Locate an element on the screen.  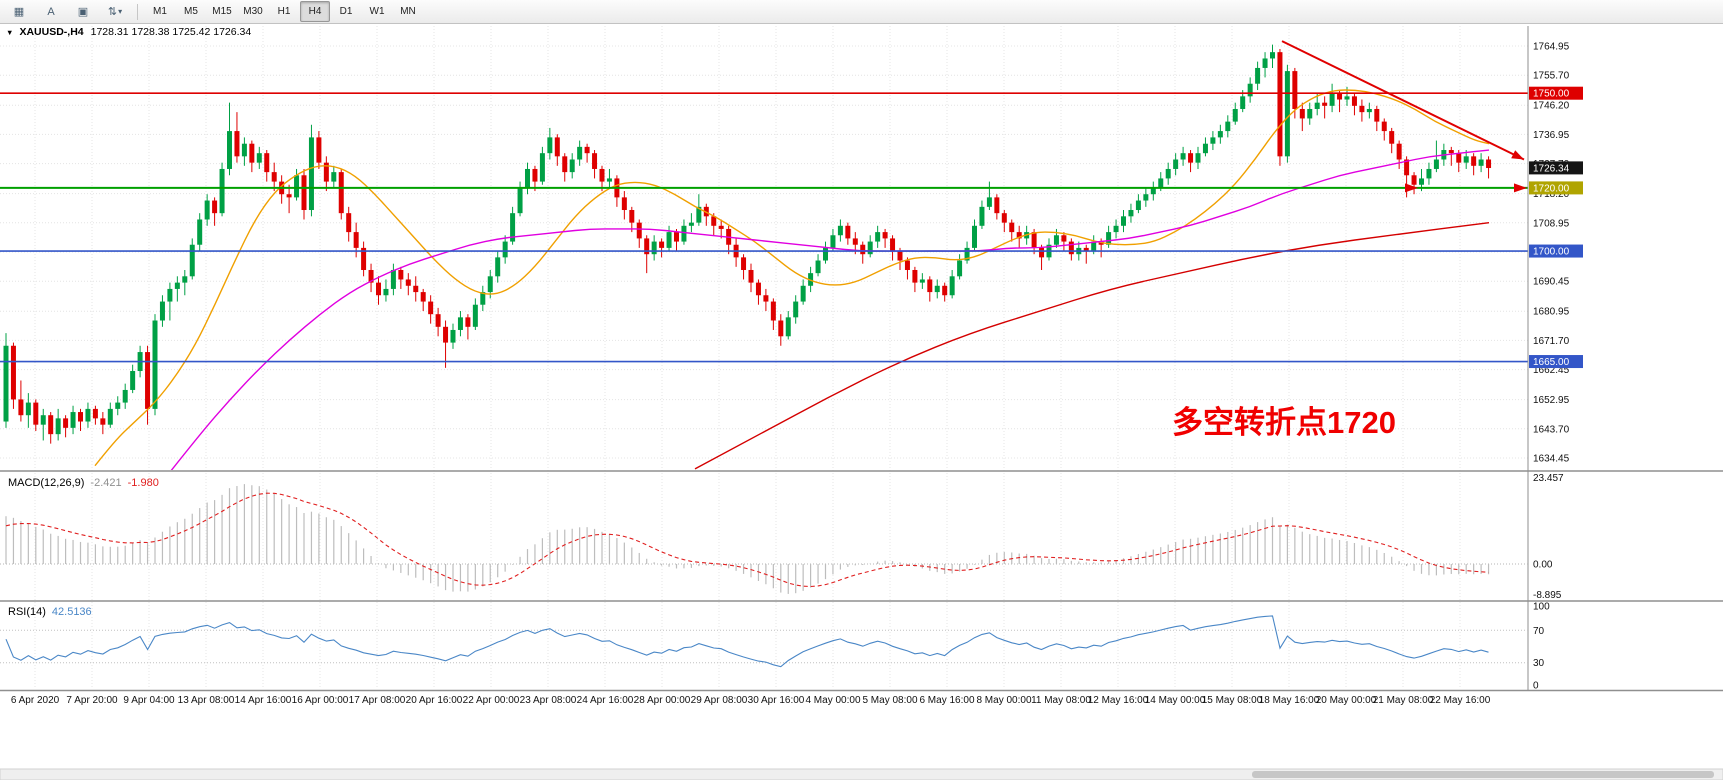
price-tick-label: 1643.70 is located at coordinates (1551, 429).